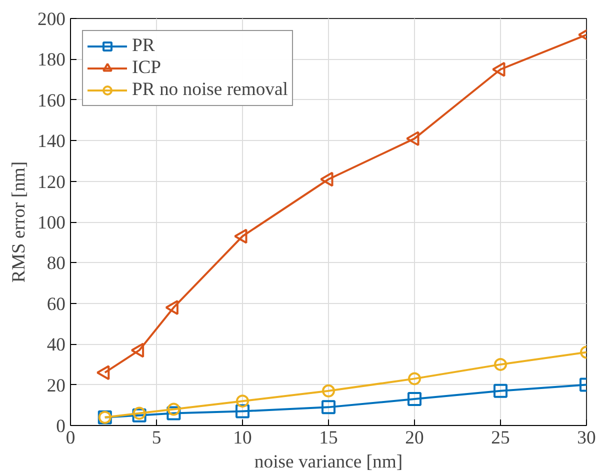 The width and height of the screenshot is (602, 475). Describe the element at coordinates (414, 438) in the screenshot. I see `x-tick-label: 20` at that location.